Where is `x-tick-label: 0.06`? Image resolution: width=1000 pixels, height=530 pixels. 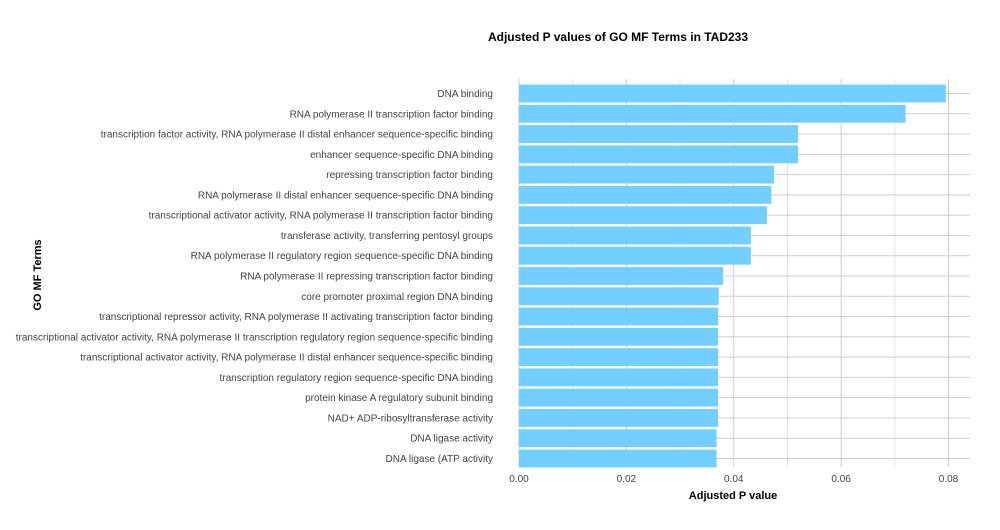
x-tick-label: 0.06 is located at coordinates (841, 479).